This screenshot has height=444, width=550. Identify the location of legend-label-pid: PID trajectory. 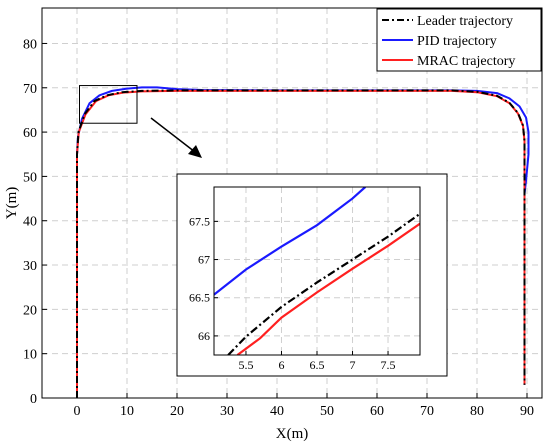
(457, 41).